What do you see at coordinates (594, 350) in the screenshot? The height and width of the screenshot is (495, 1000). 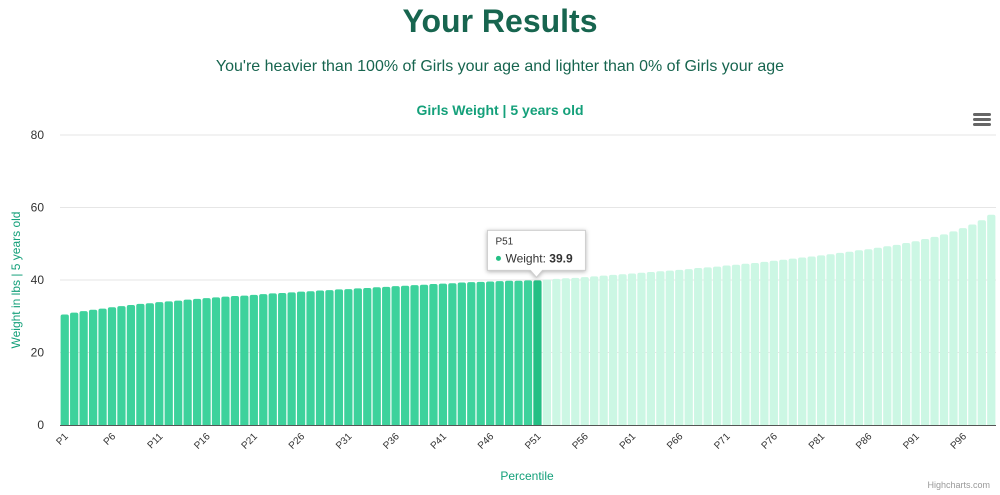 I see `bar-p57` at bounding box center [594, 350].